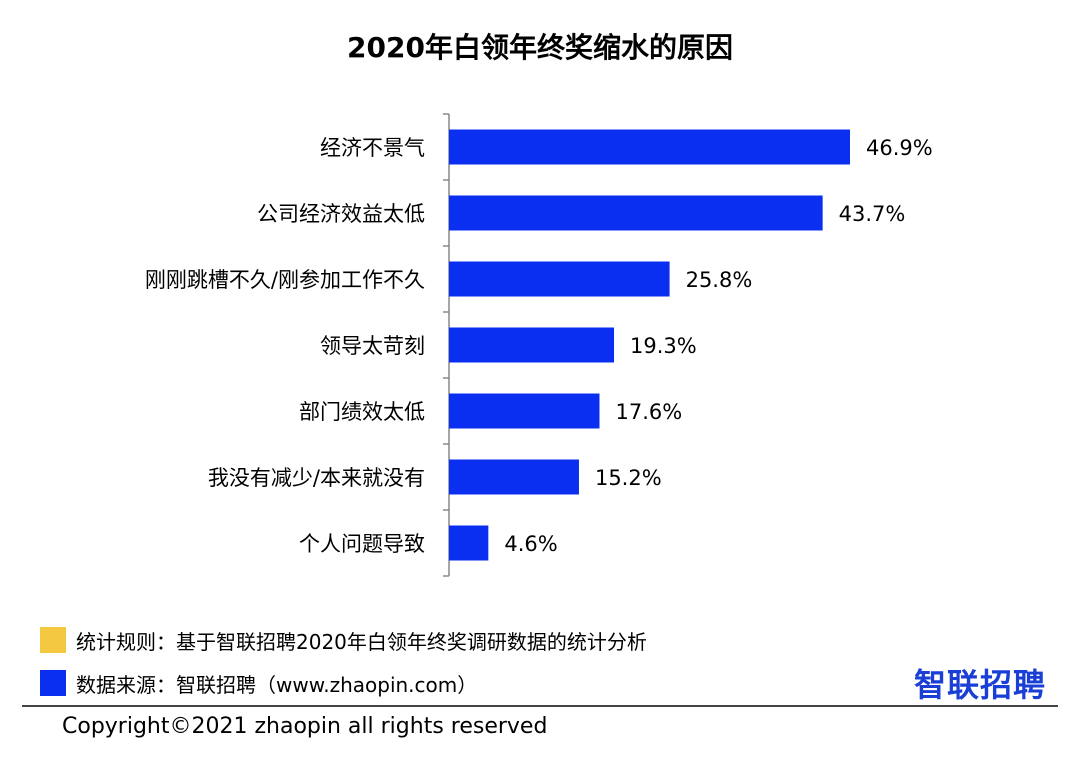  Describe the element at coordinates (285, 280) in the screenshot. I see `category-label: 刚刚跳槽不久/刚参加工作不久` at that location.